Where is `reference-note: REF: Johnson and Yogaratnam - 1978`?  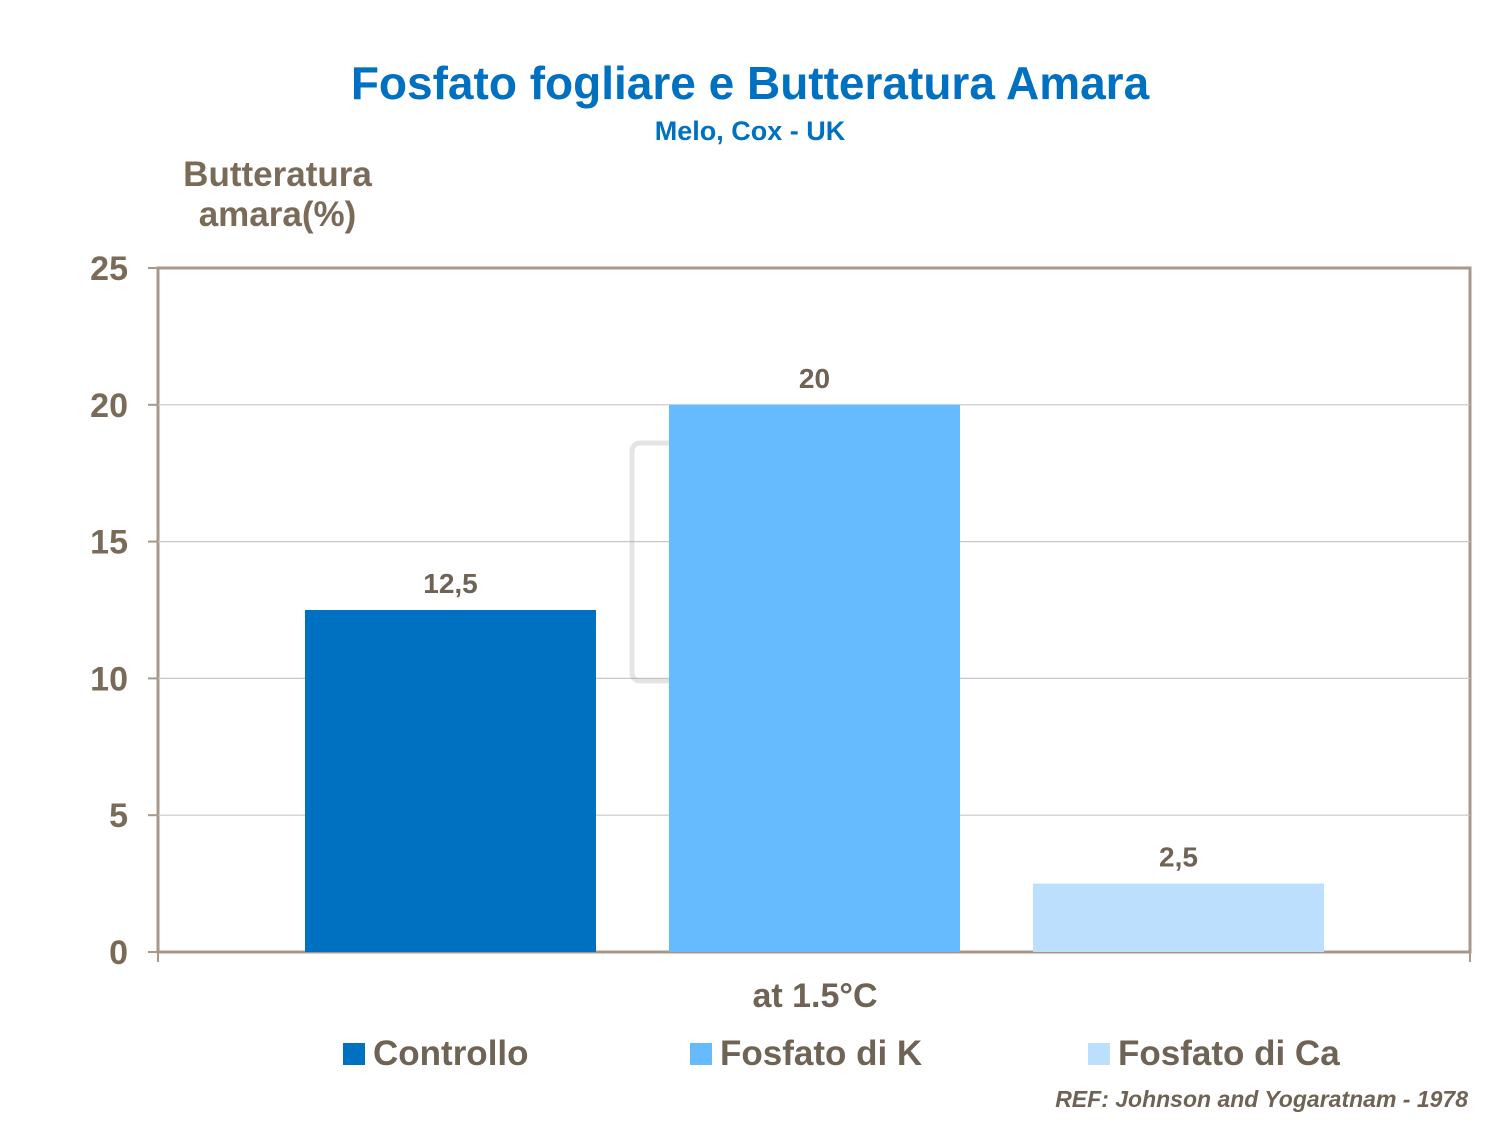
reference-note: REF: Johnson and Yogaratnam - 1978 is located at coordinates (1261, 1099).